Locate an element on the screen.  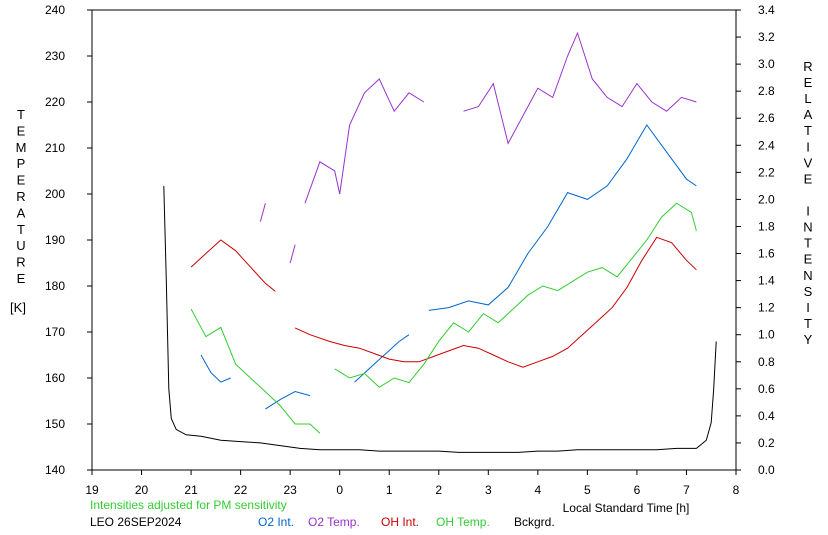
right-tick-label-17: 3.4 is located at coordinates (766, 10).